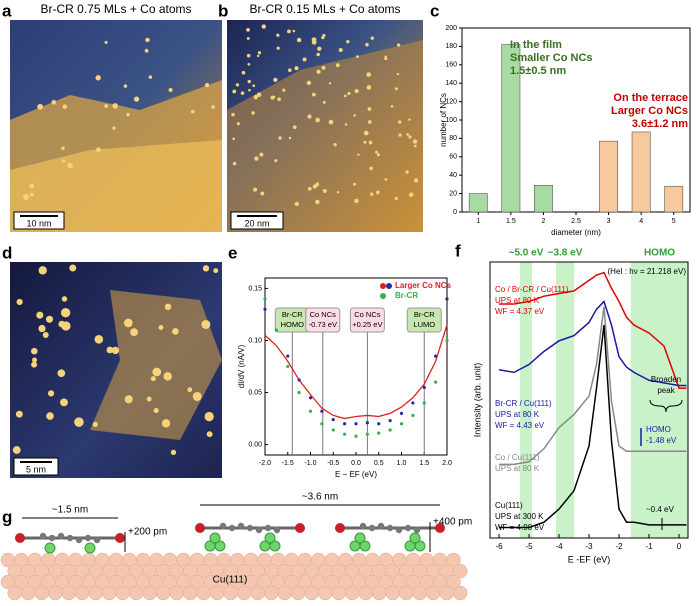 This screenshot has width=700, height=606. What do you see at coordinates (453, 157) in the screenshot?
I see `y-tick-label: 60` at bounding box center [453, 157].